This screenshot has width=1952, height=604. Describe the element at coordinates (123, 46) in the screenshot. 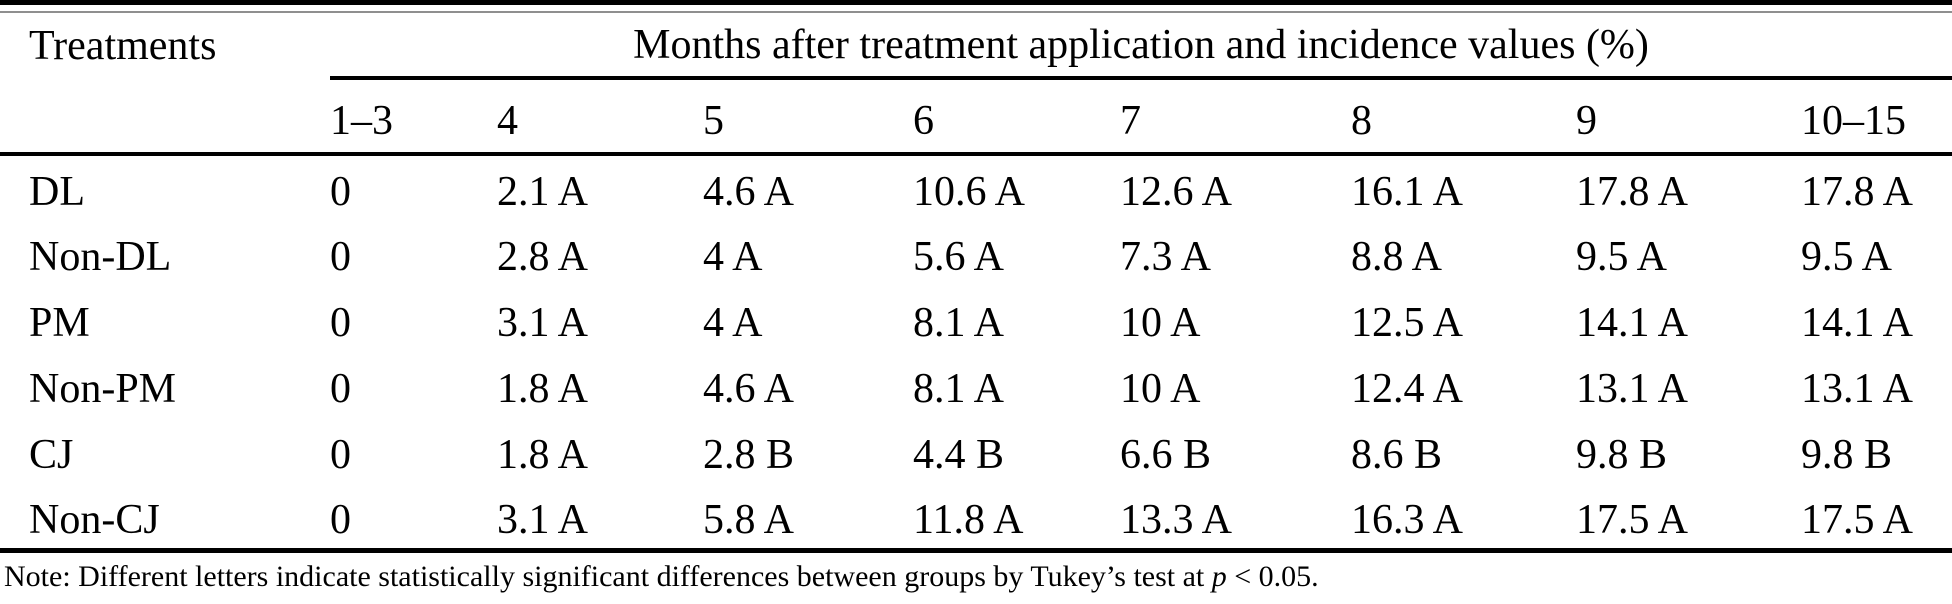

I see `treatments-column-header: Treatments` at that location.